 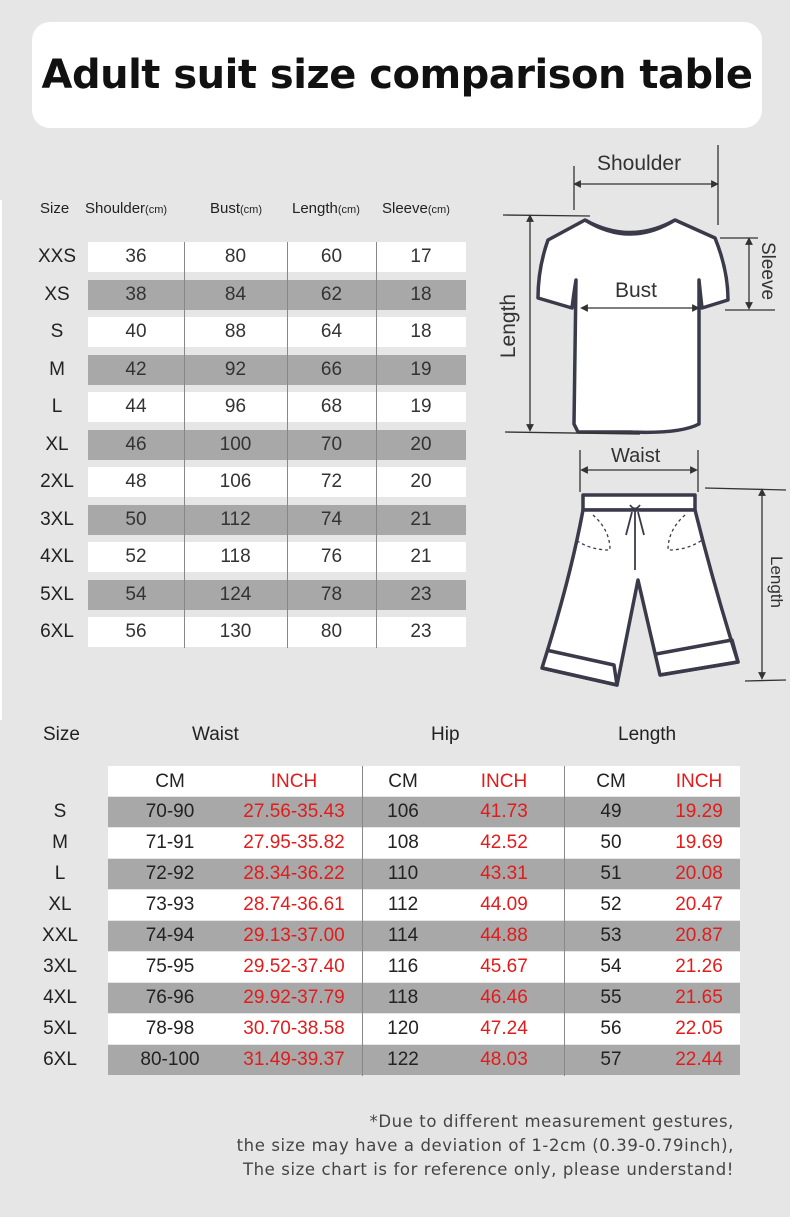 What do you see at coordinates (331, 331) in the screenshot?
I see `table-cell: 64` at bounding box center [331, 331].